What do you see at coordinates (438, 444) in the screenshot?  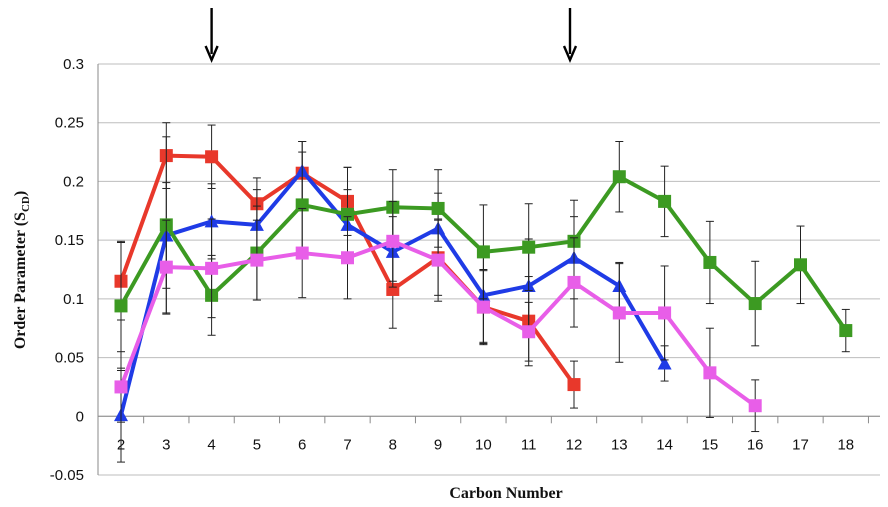 I see `x-tick-label: 9` at bounding box center [438, 444].